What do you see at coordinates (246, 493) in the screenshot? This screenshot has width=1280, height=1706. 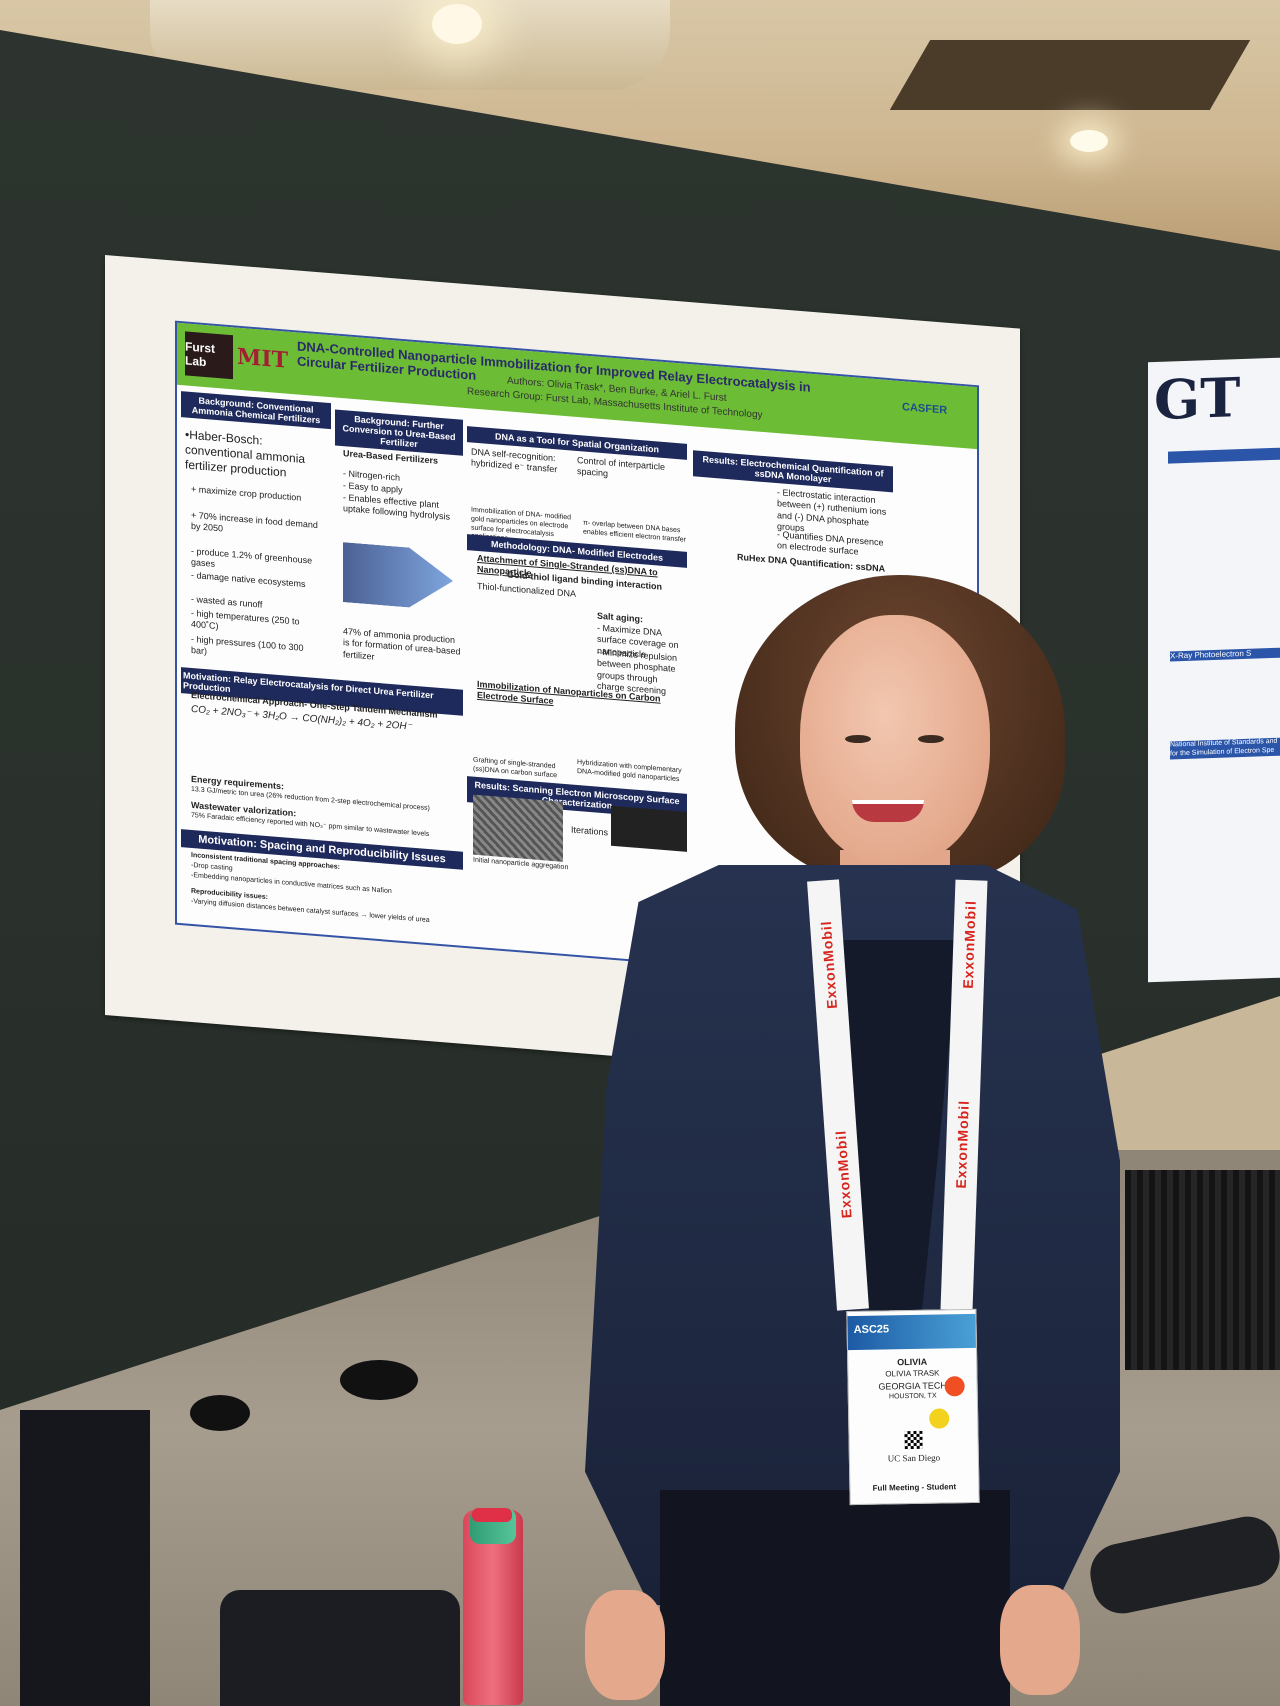 I see `section-text: + maximize crop production` at bounding box center [246, 493].